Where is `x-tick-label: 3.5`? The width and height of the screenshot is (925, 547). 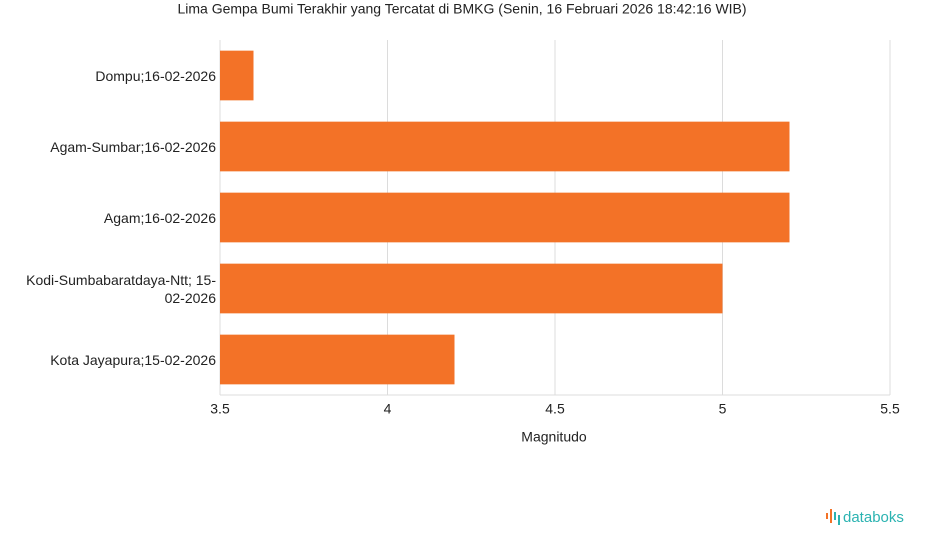 x-tick-label: 3.5 is located at coordinates (220, 409).